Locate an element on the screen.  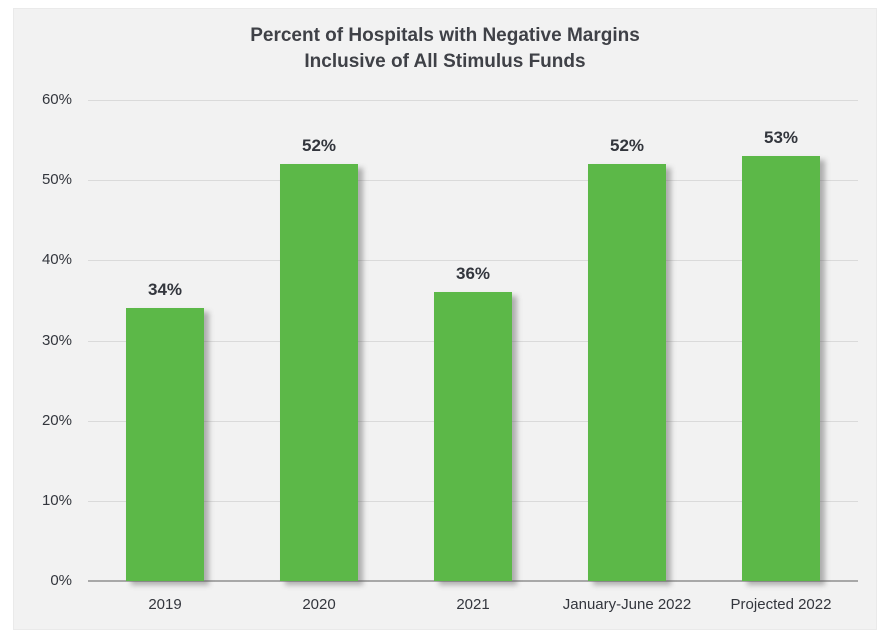
x-axis-category-label: 2020 is located at coordinates (319, 604).